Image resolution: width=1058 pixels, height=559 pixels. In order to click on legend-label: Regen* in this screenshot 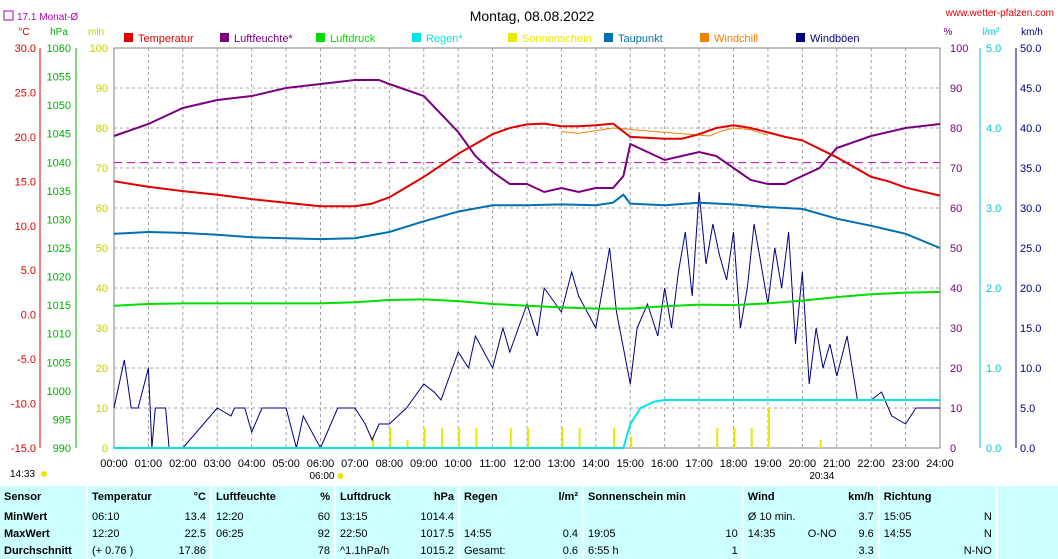, I will do `click(444, 39)`.